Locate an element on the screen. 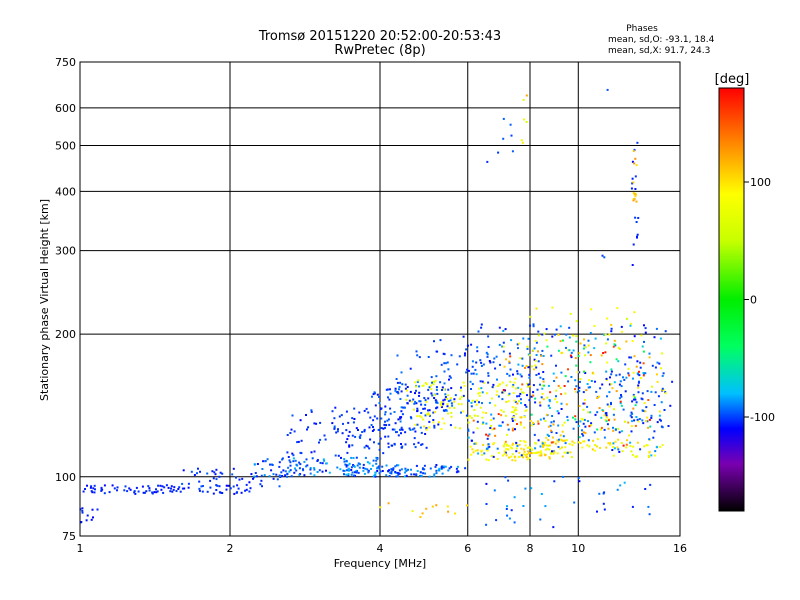 The height and width of the screenshot is (600, 800). colorbar-tick-label: 100 is located at coordinates (760, 182).